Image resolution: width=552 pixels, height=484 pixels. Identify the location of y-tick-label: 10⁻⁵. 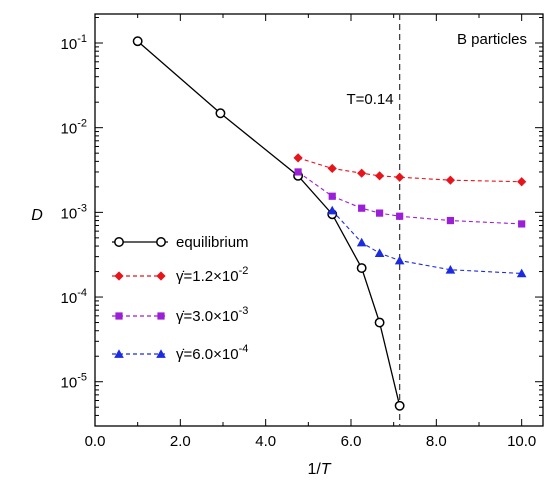
(74, 382).